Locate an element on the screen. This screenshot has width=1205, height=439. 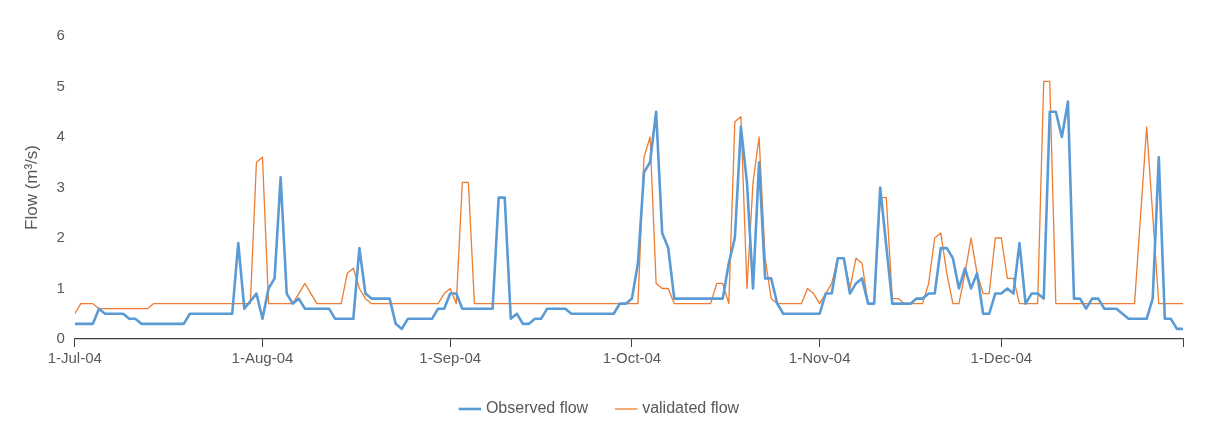
y-tick-label: 6 is located at coordinates (60, 35).